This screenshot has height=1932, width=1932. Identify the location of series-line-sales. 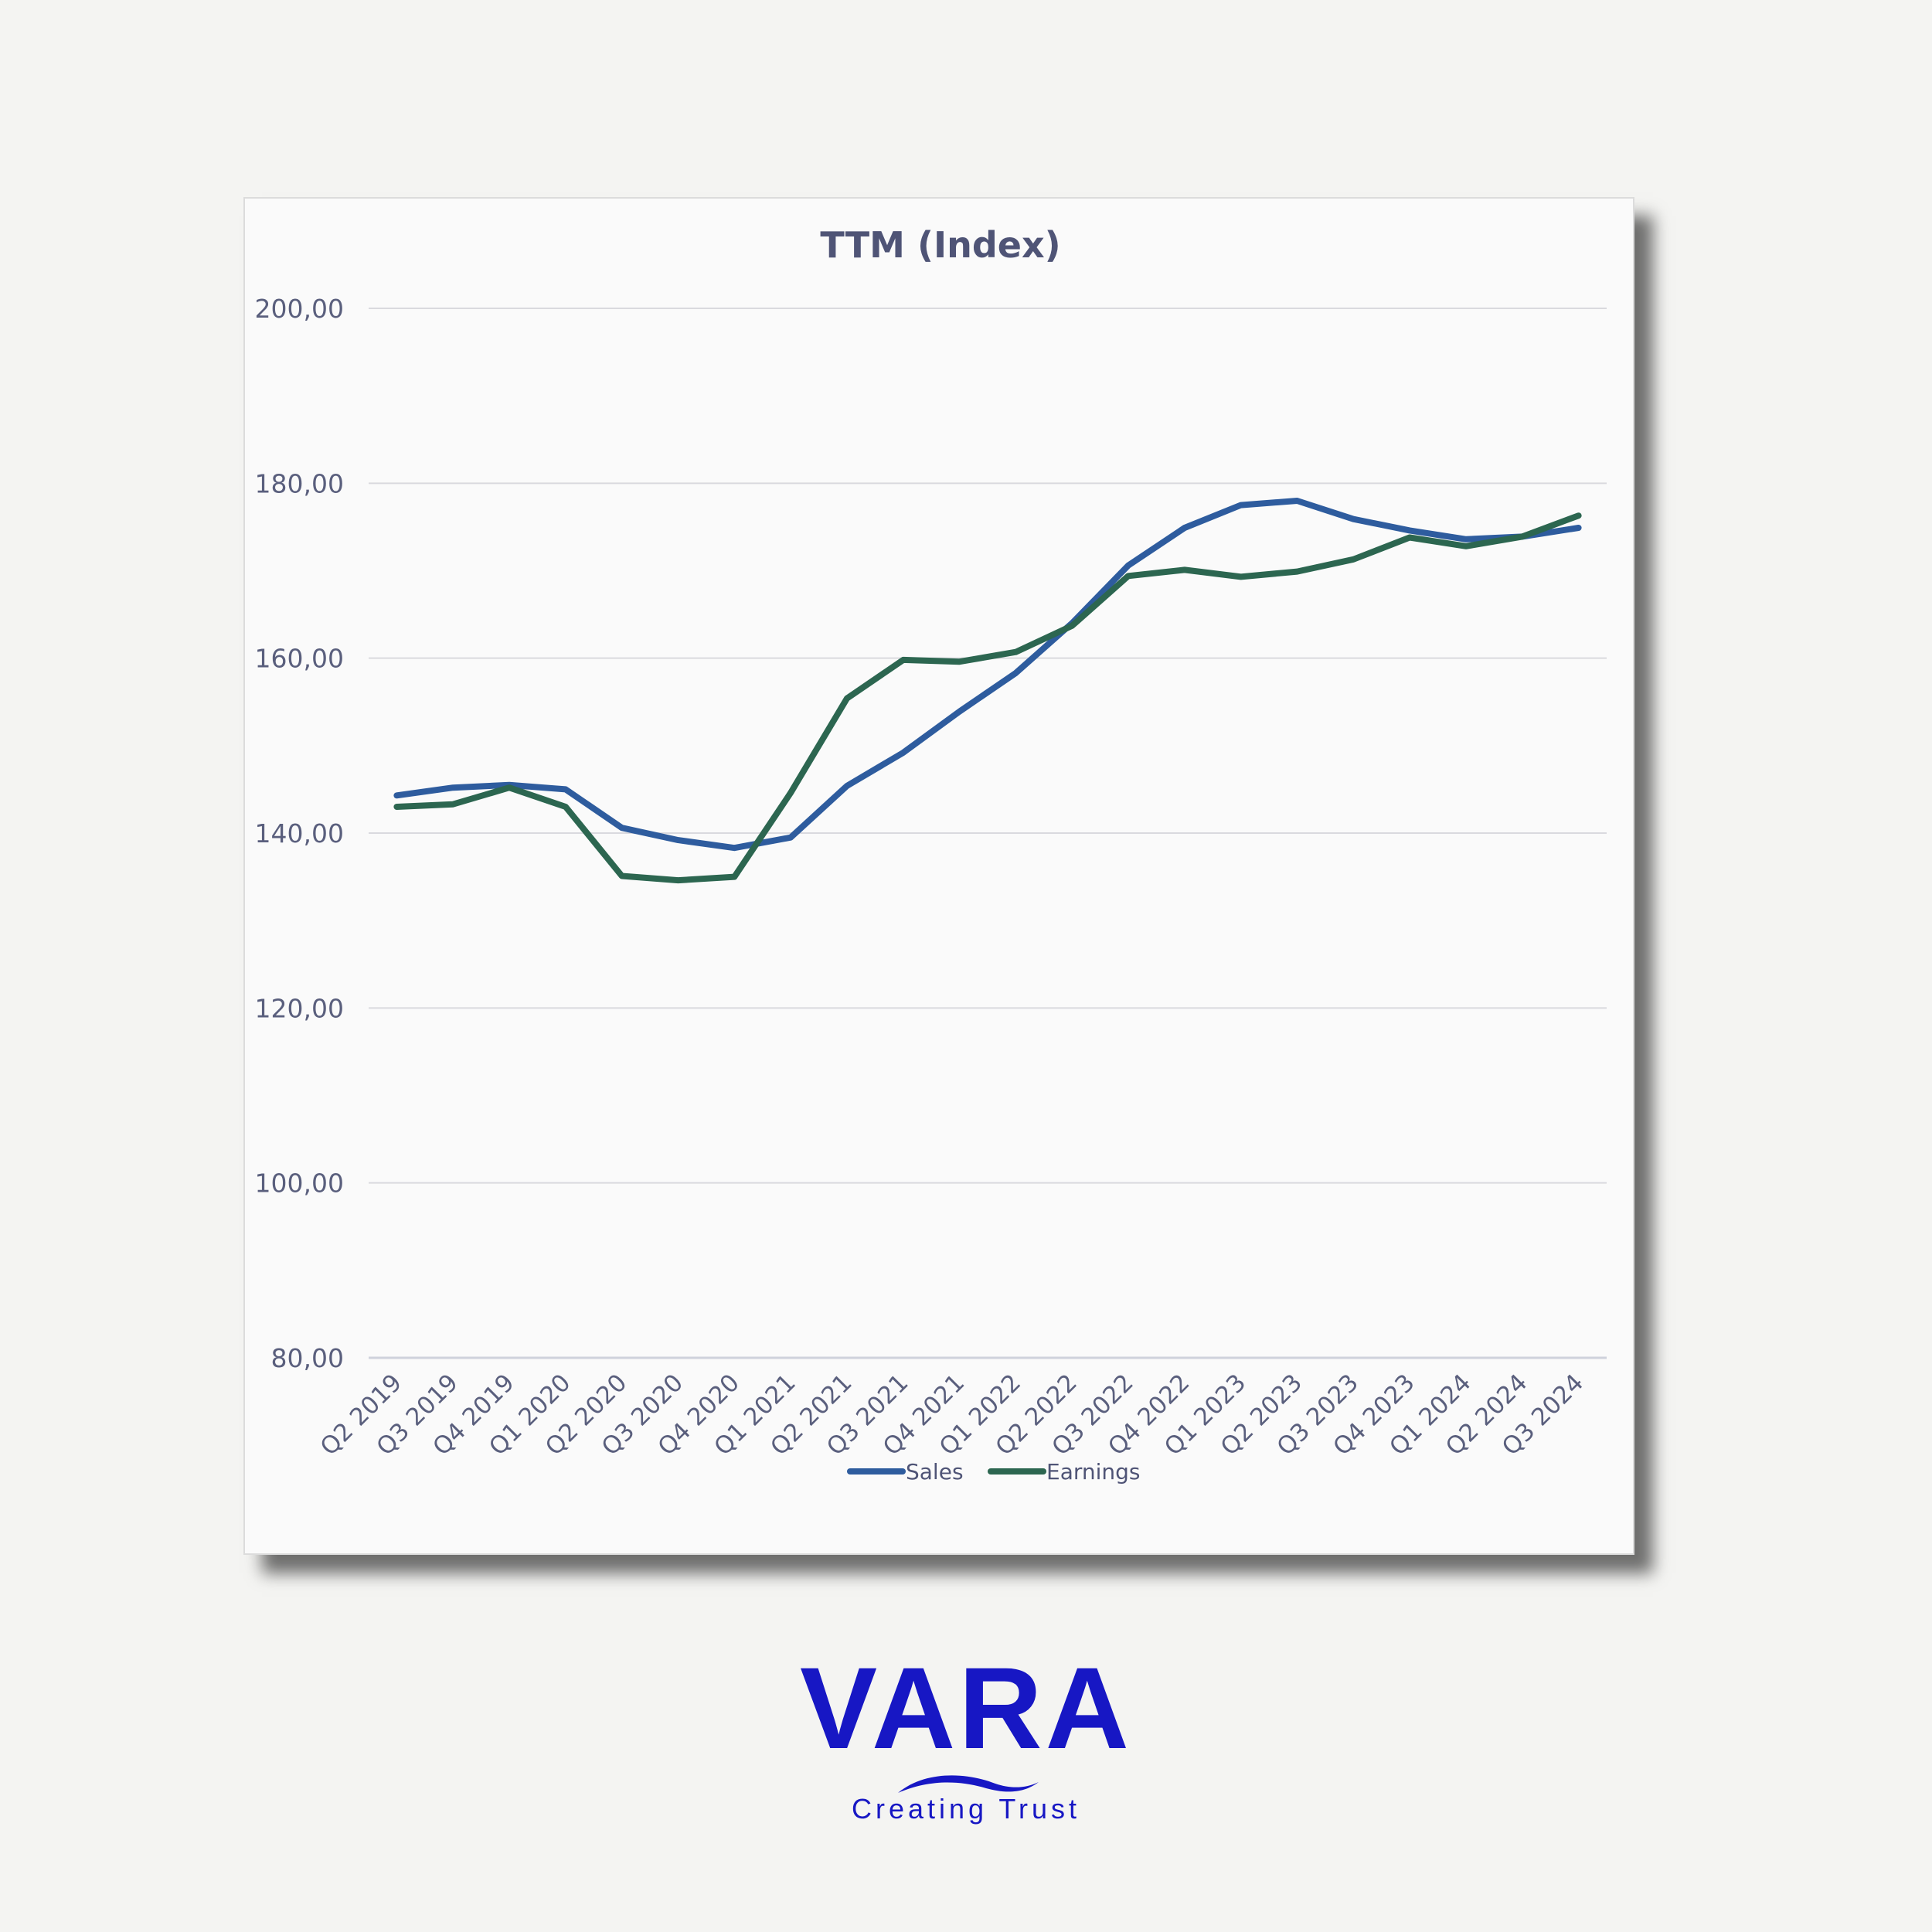
(988, 675).